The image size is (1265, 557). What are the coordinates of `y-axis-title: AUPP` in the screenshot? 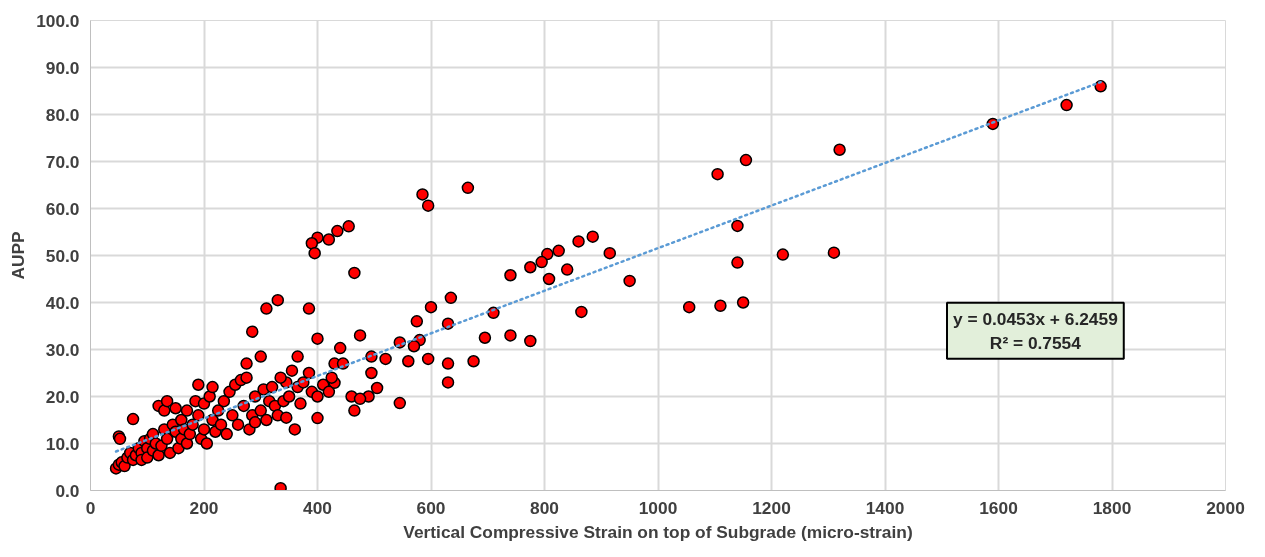 It's located at (18, 255).